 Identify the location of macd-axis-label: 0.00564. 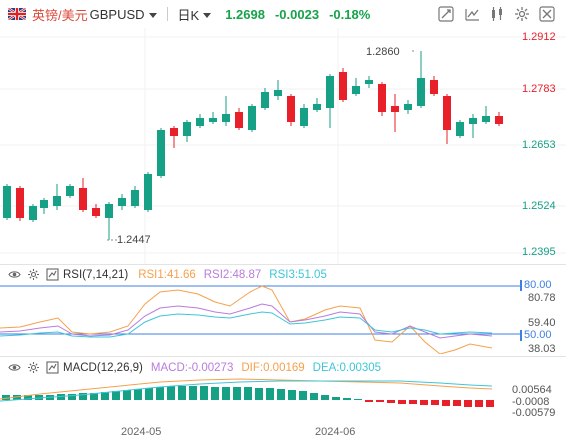
(532, 390).